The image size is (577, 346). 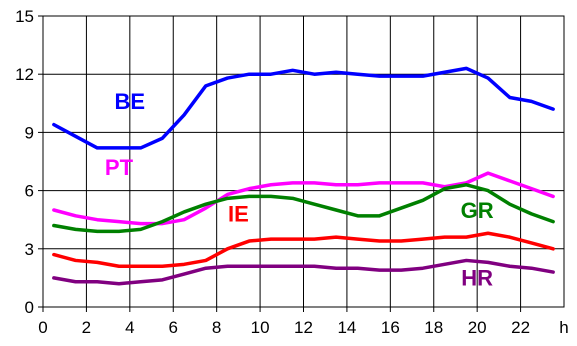 What do you see at coordinates (563, 327) in the screenshot?
I see `x-unit-label: h` at bounding box center [563, 327].